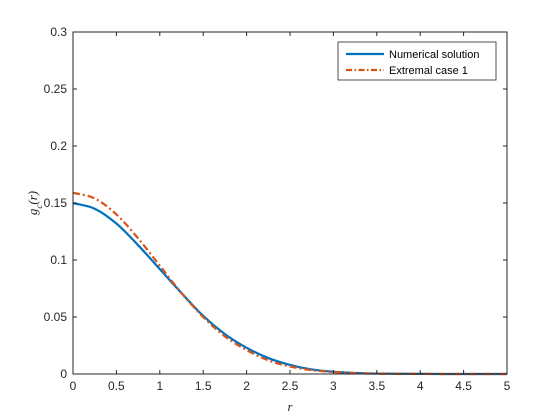  I want to click on x-axis-label: r, so click(290, 406).